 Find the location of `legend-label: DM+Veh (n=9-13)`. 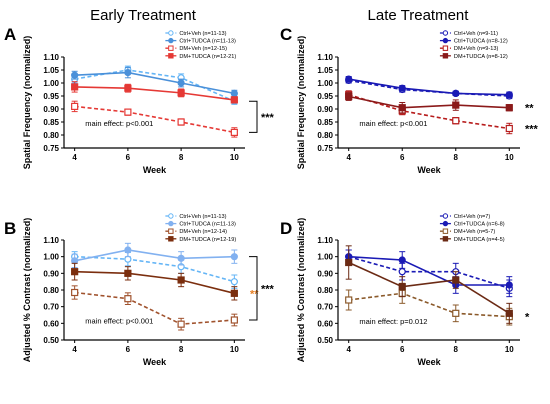

legend-label: DM+Veh (n=9-13) is located at coordinates (476, 49).